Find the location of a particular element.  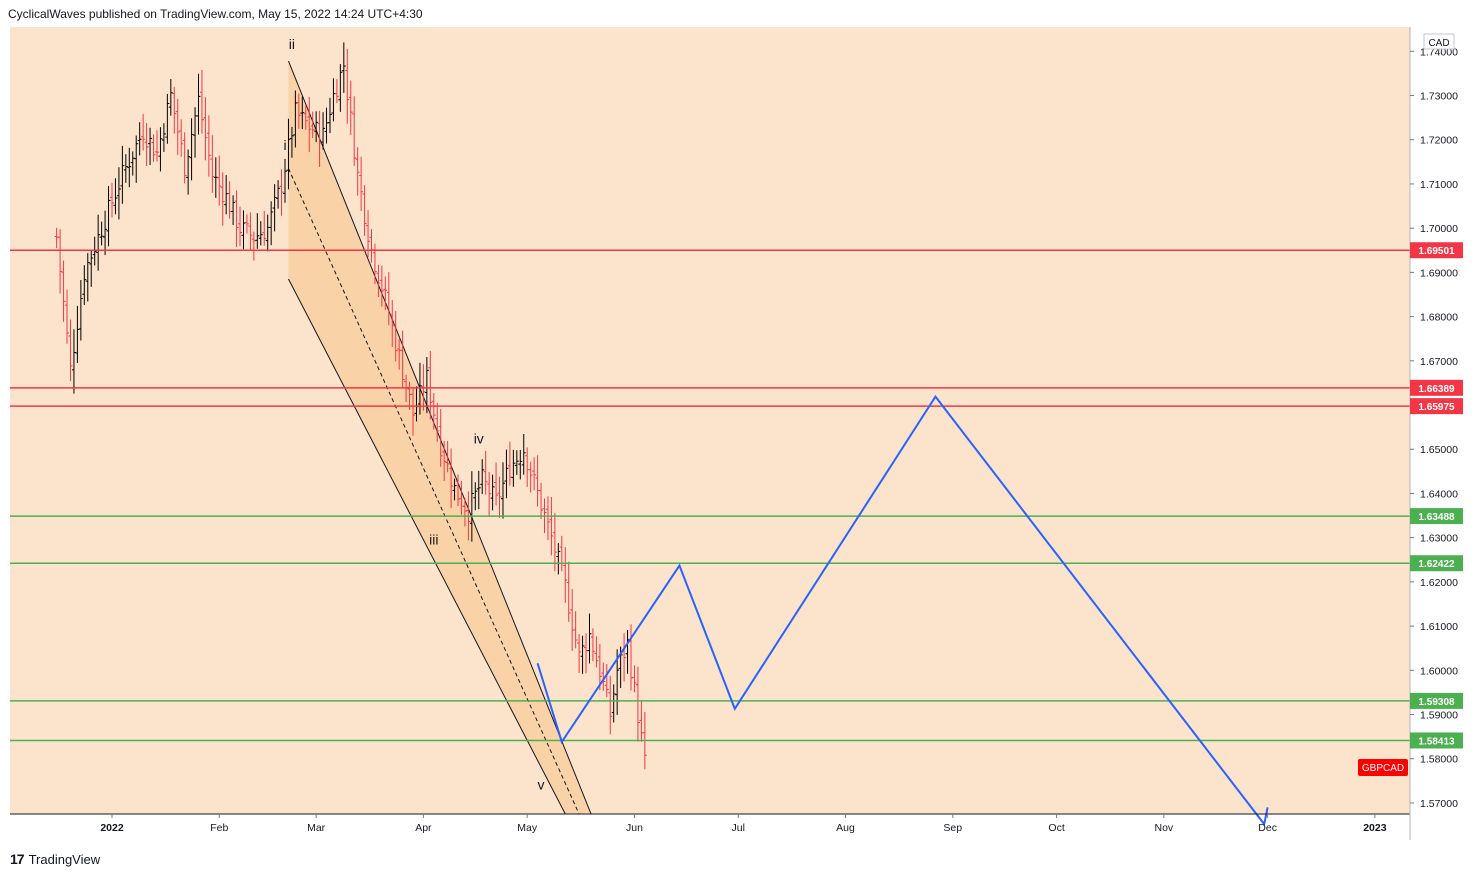

y-tick-label: 1.62000 is located at coordinates (1439, 583).